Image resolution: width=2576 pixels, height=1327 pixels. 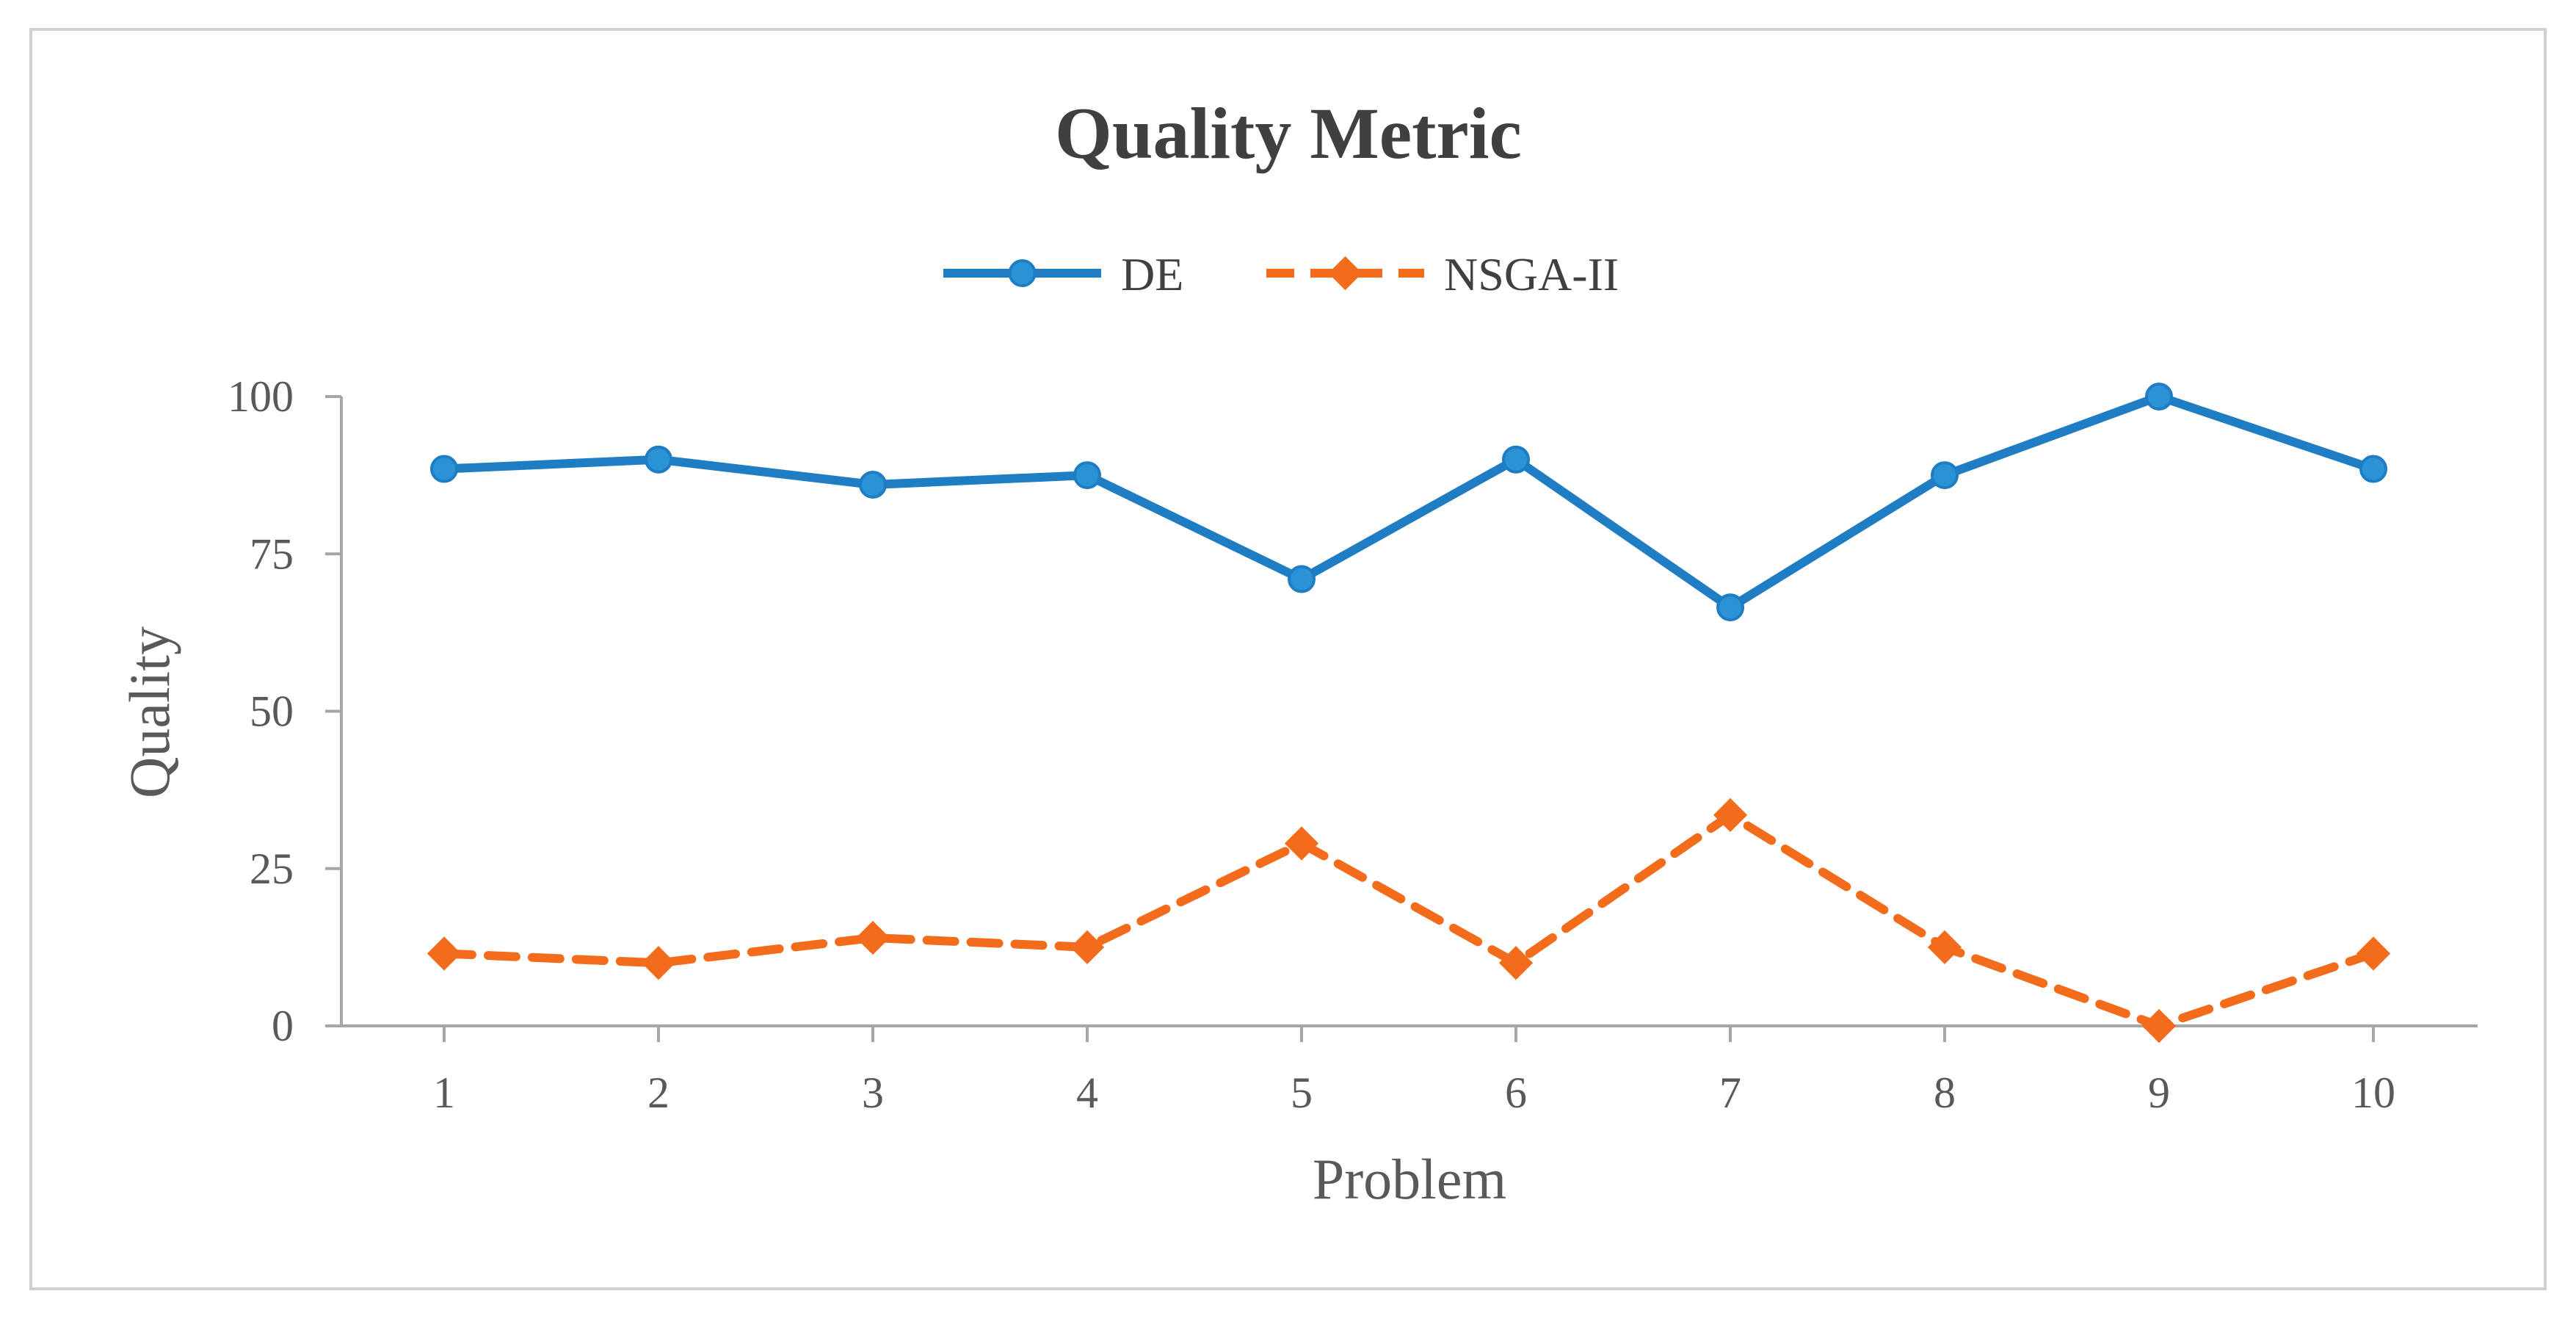 What do you see at coordinates (272, 553) in the screenshot?
I see `y-tick-label: 75` at bounding box center [272, 553].